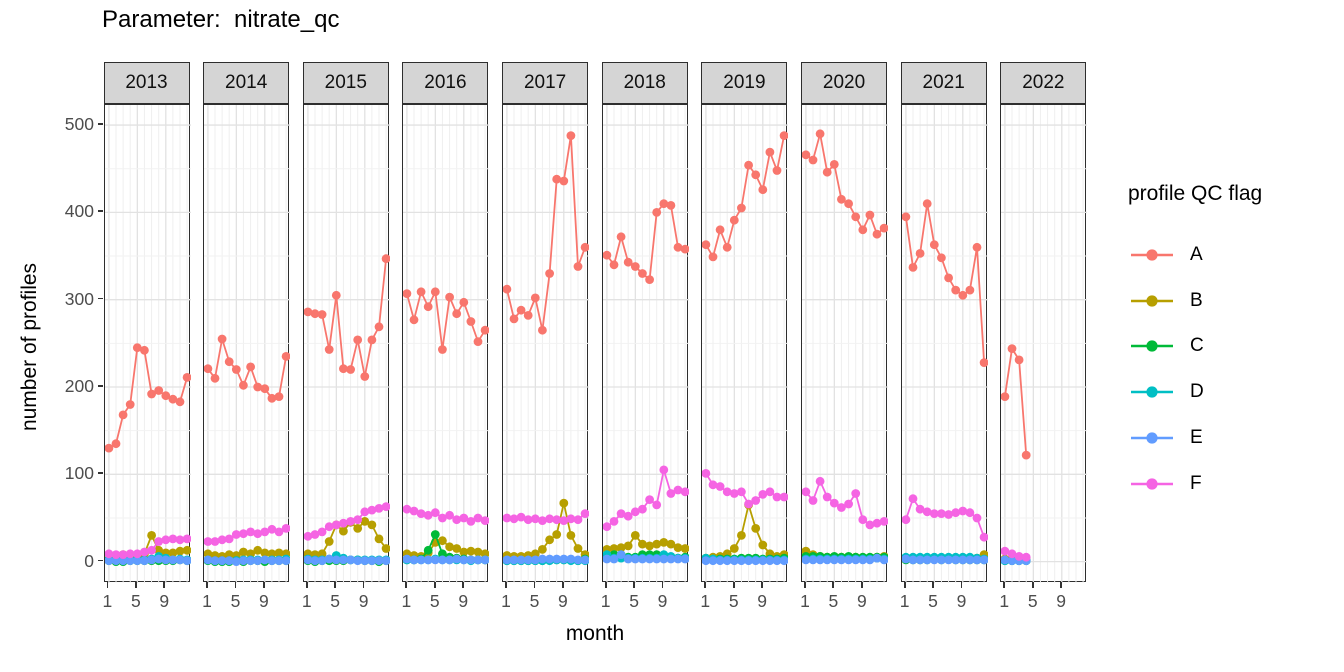 The width and height of the screenshot is (1344, 672). I want to click on y-tick-mark, so click(100, 385).